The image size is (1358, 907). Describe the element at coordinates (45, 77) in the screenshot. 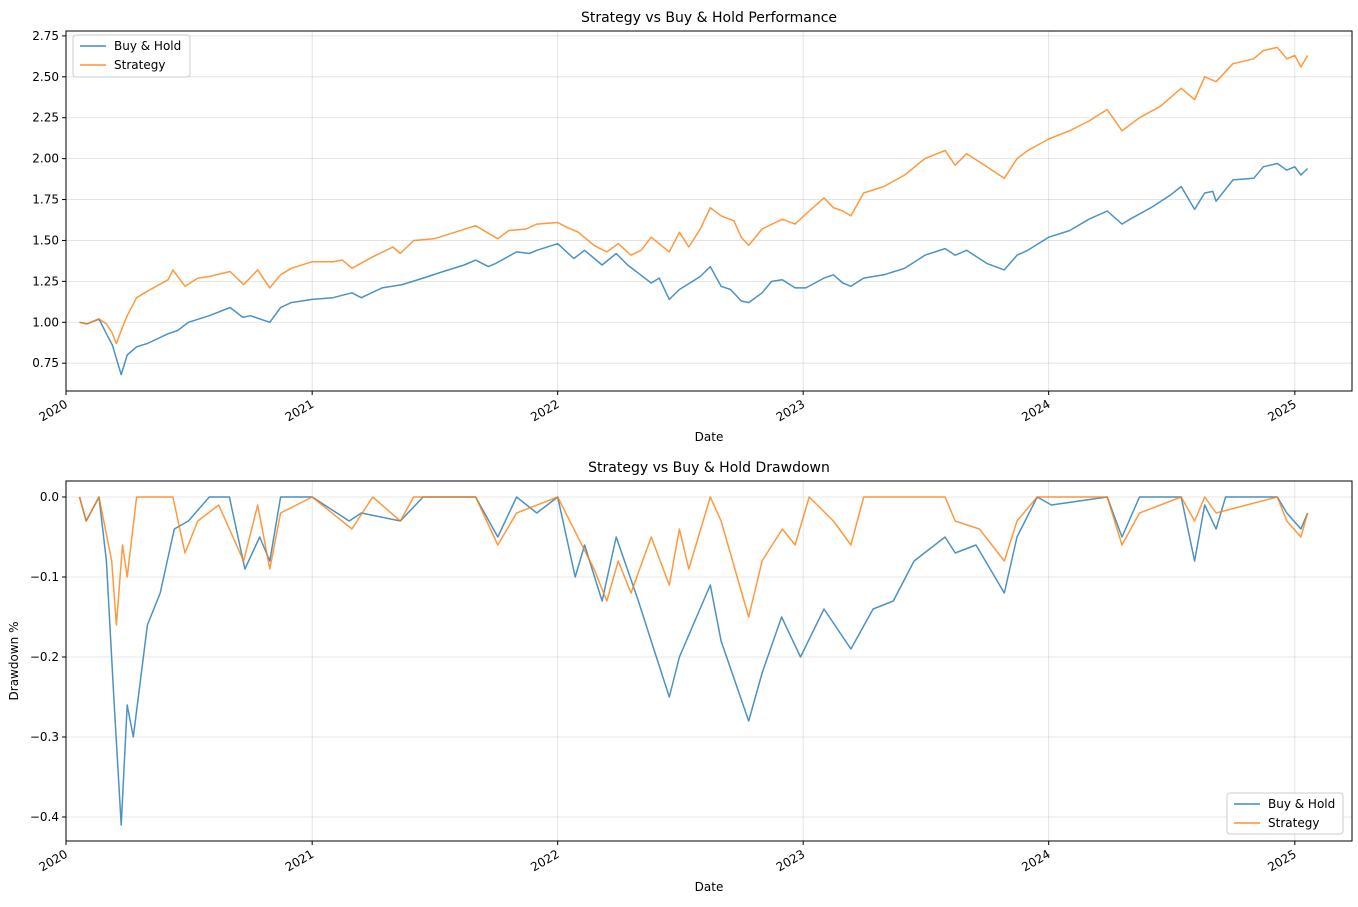

I see `chart-0-y-tick-label-7: 2.50` at that location.